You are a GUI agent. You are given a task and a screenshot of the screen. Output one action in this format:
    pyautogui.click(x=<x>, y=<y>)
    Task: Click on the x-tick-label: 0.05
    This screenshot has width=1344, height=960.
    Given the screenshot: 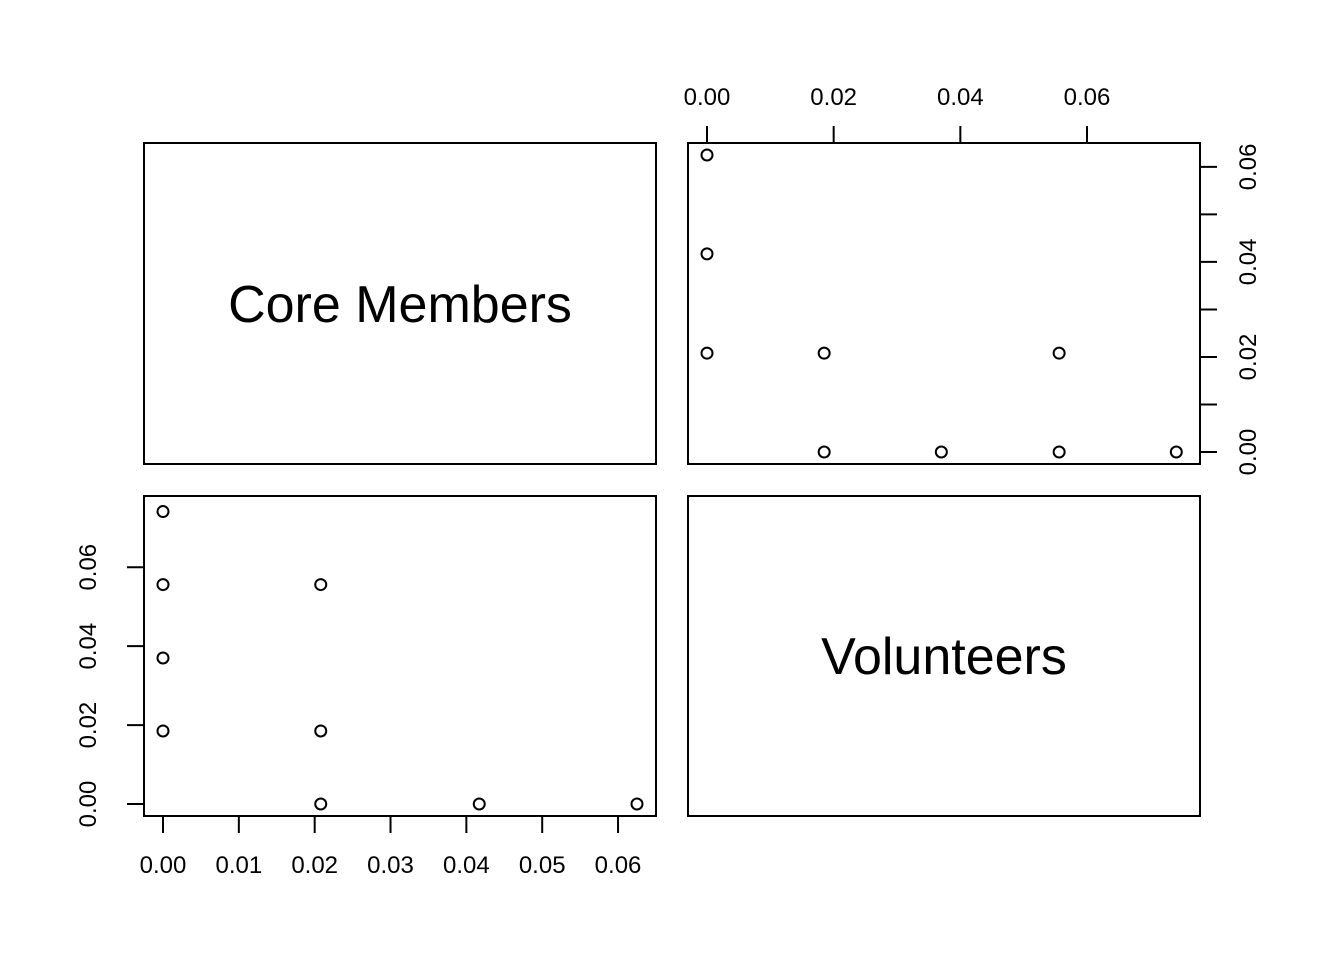 What is the action you would take?
    pyautogui.click(x=542, y=865)
    